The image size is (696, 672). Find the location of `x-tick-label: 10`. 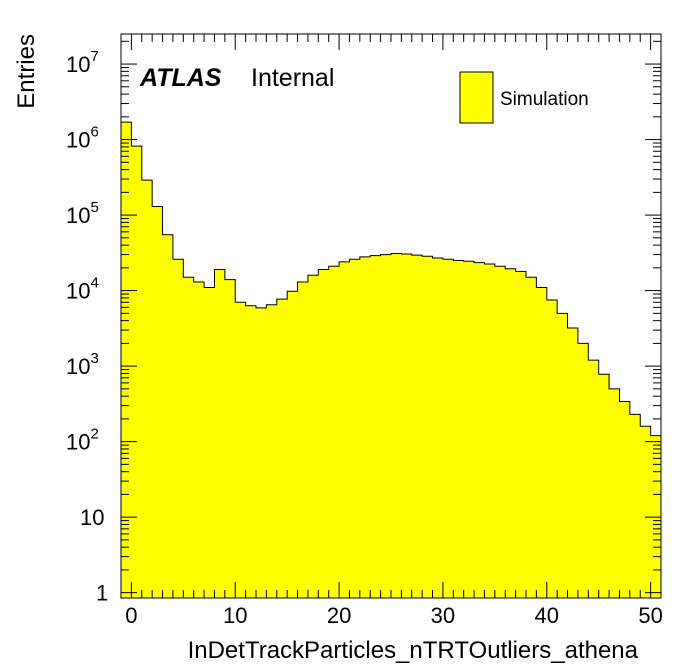

x-tick-label: 10 is located at coordinates (235, 615).